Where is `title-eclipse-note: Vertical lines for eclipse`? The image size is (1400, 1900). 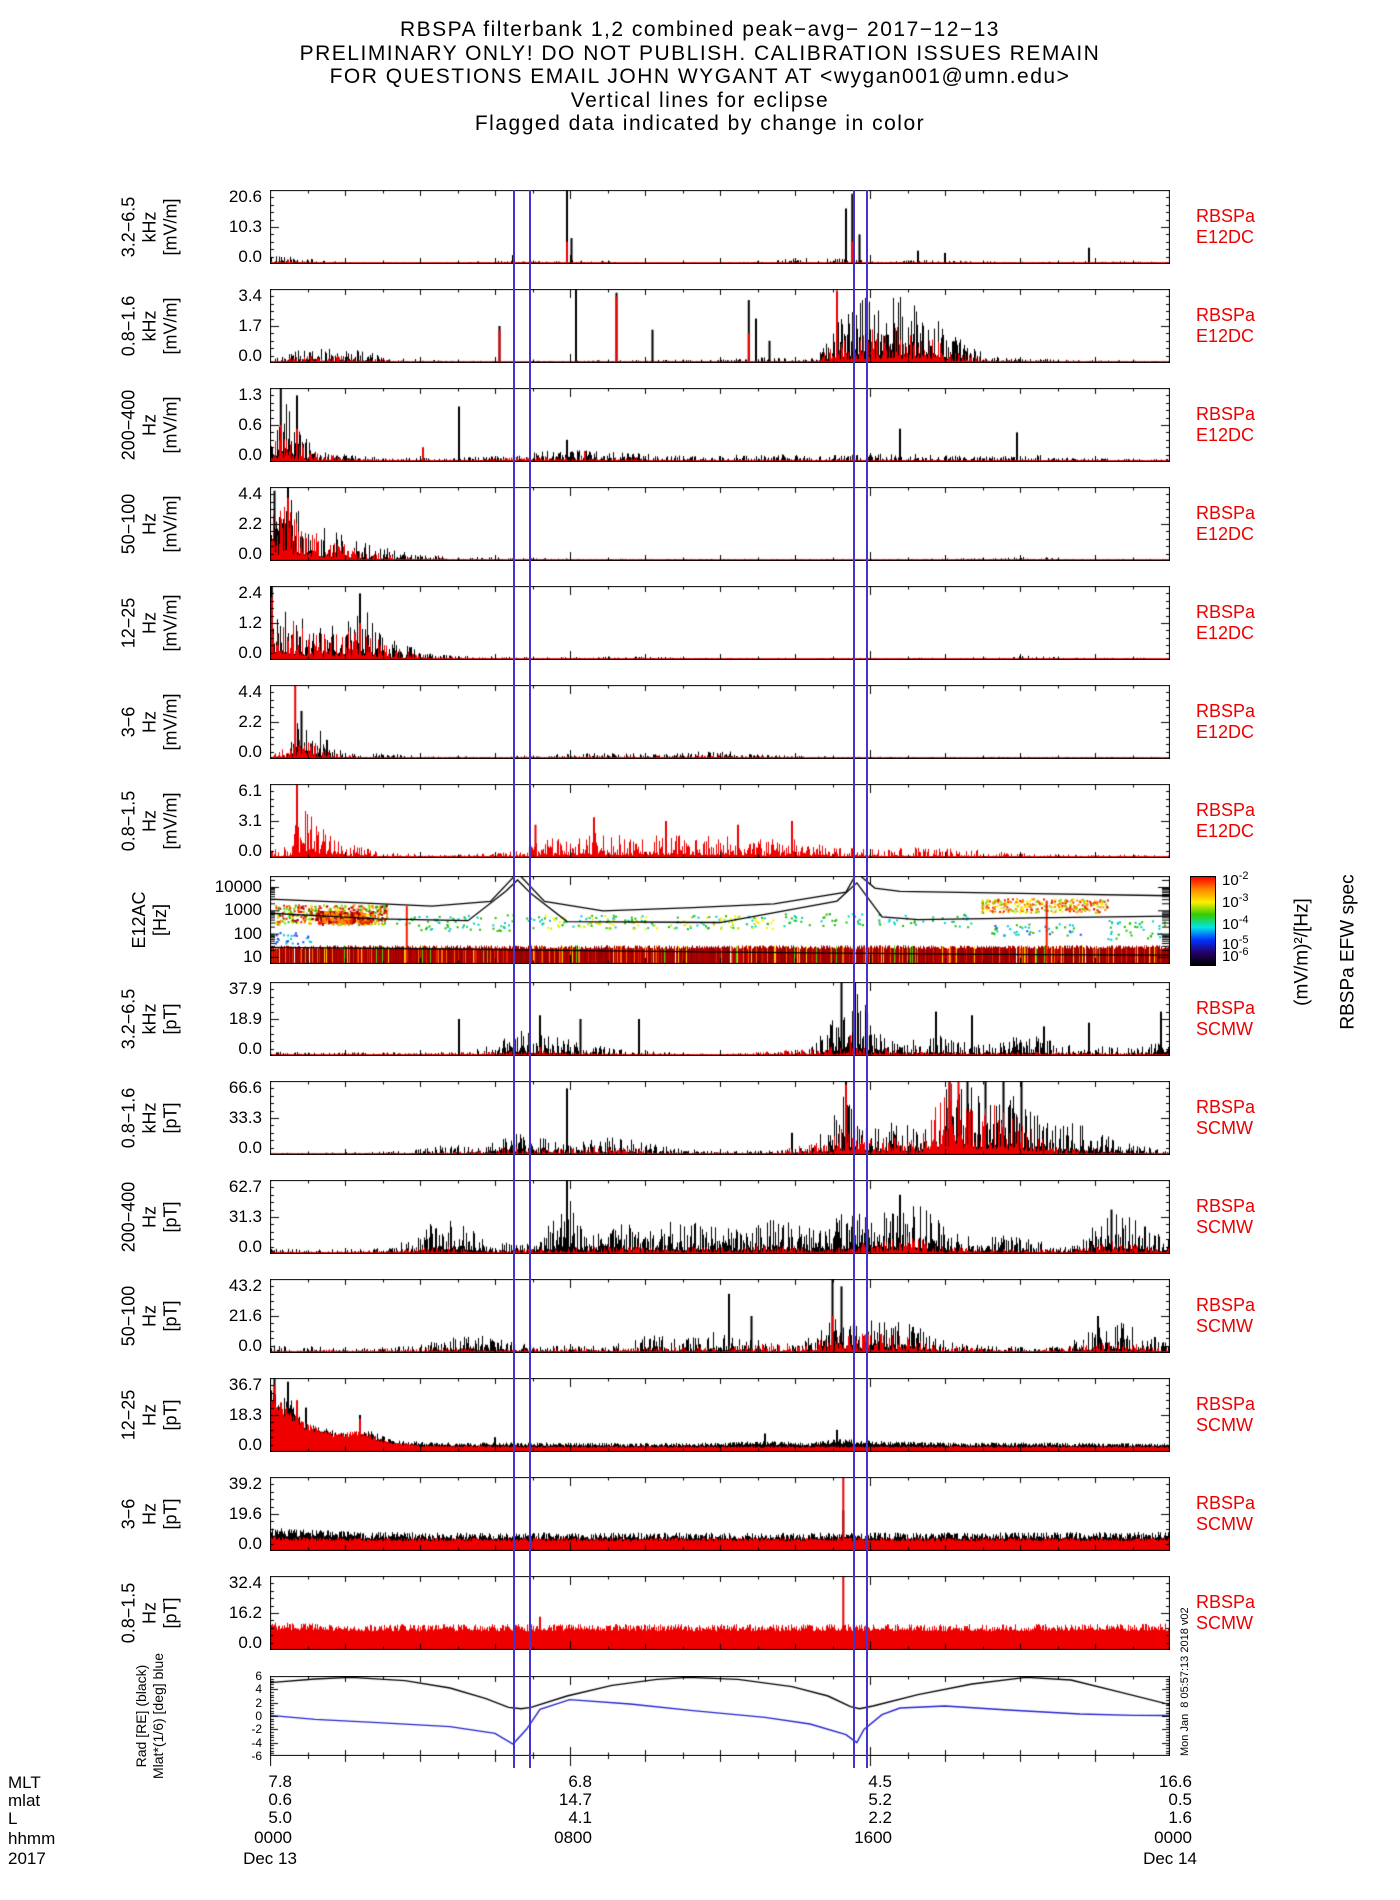 title-eclipse-note: Vertical lines for eclipse is located at coordinates (700, 100).